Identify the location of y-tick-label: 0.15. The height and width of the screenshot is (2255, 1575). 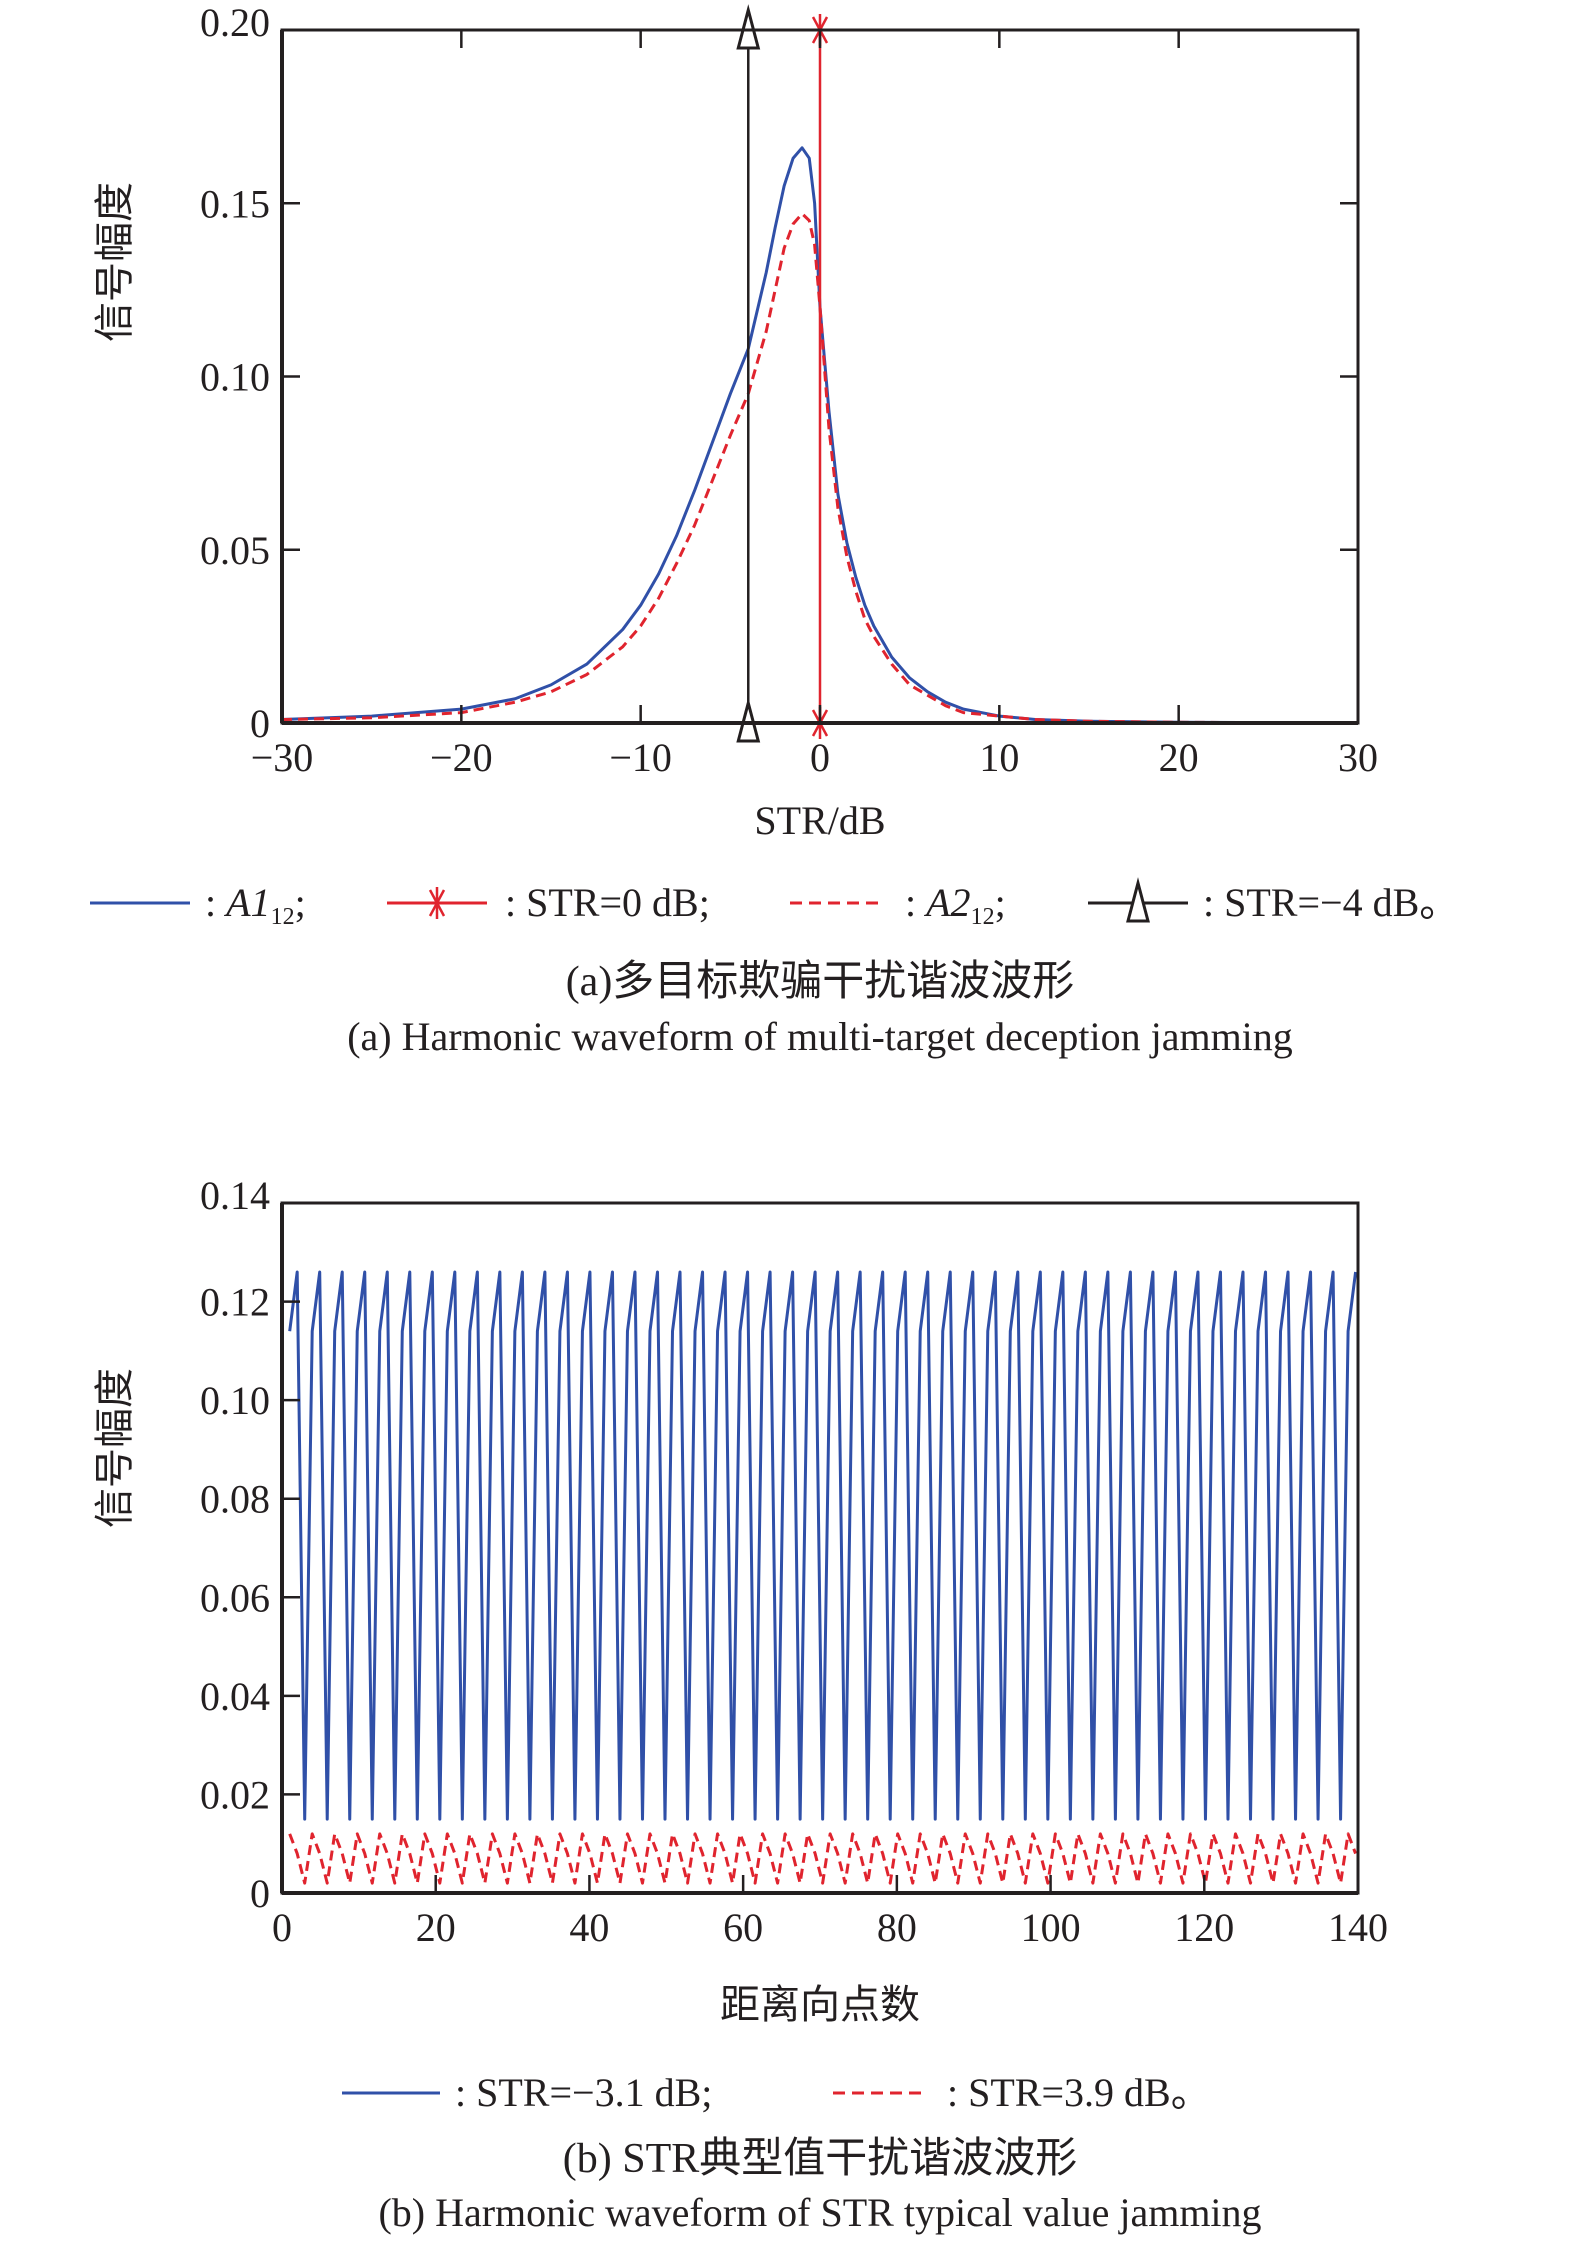
(235, 203).